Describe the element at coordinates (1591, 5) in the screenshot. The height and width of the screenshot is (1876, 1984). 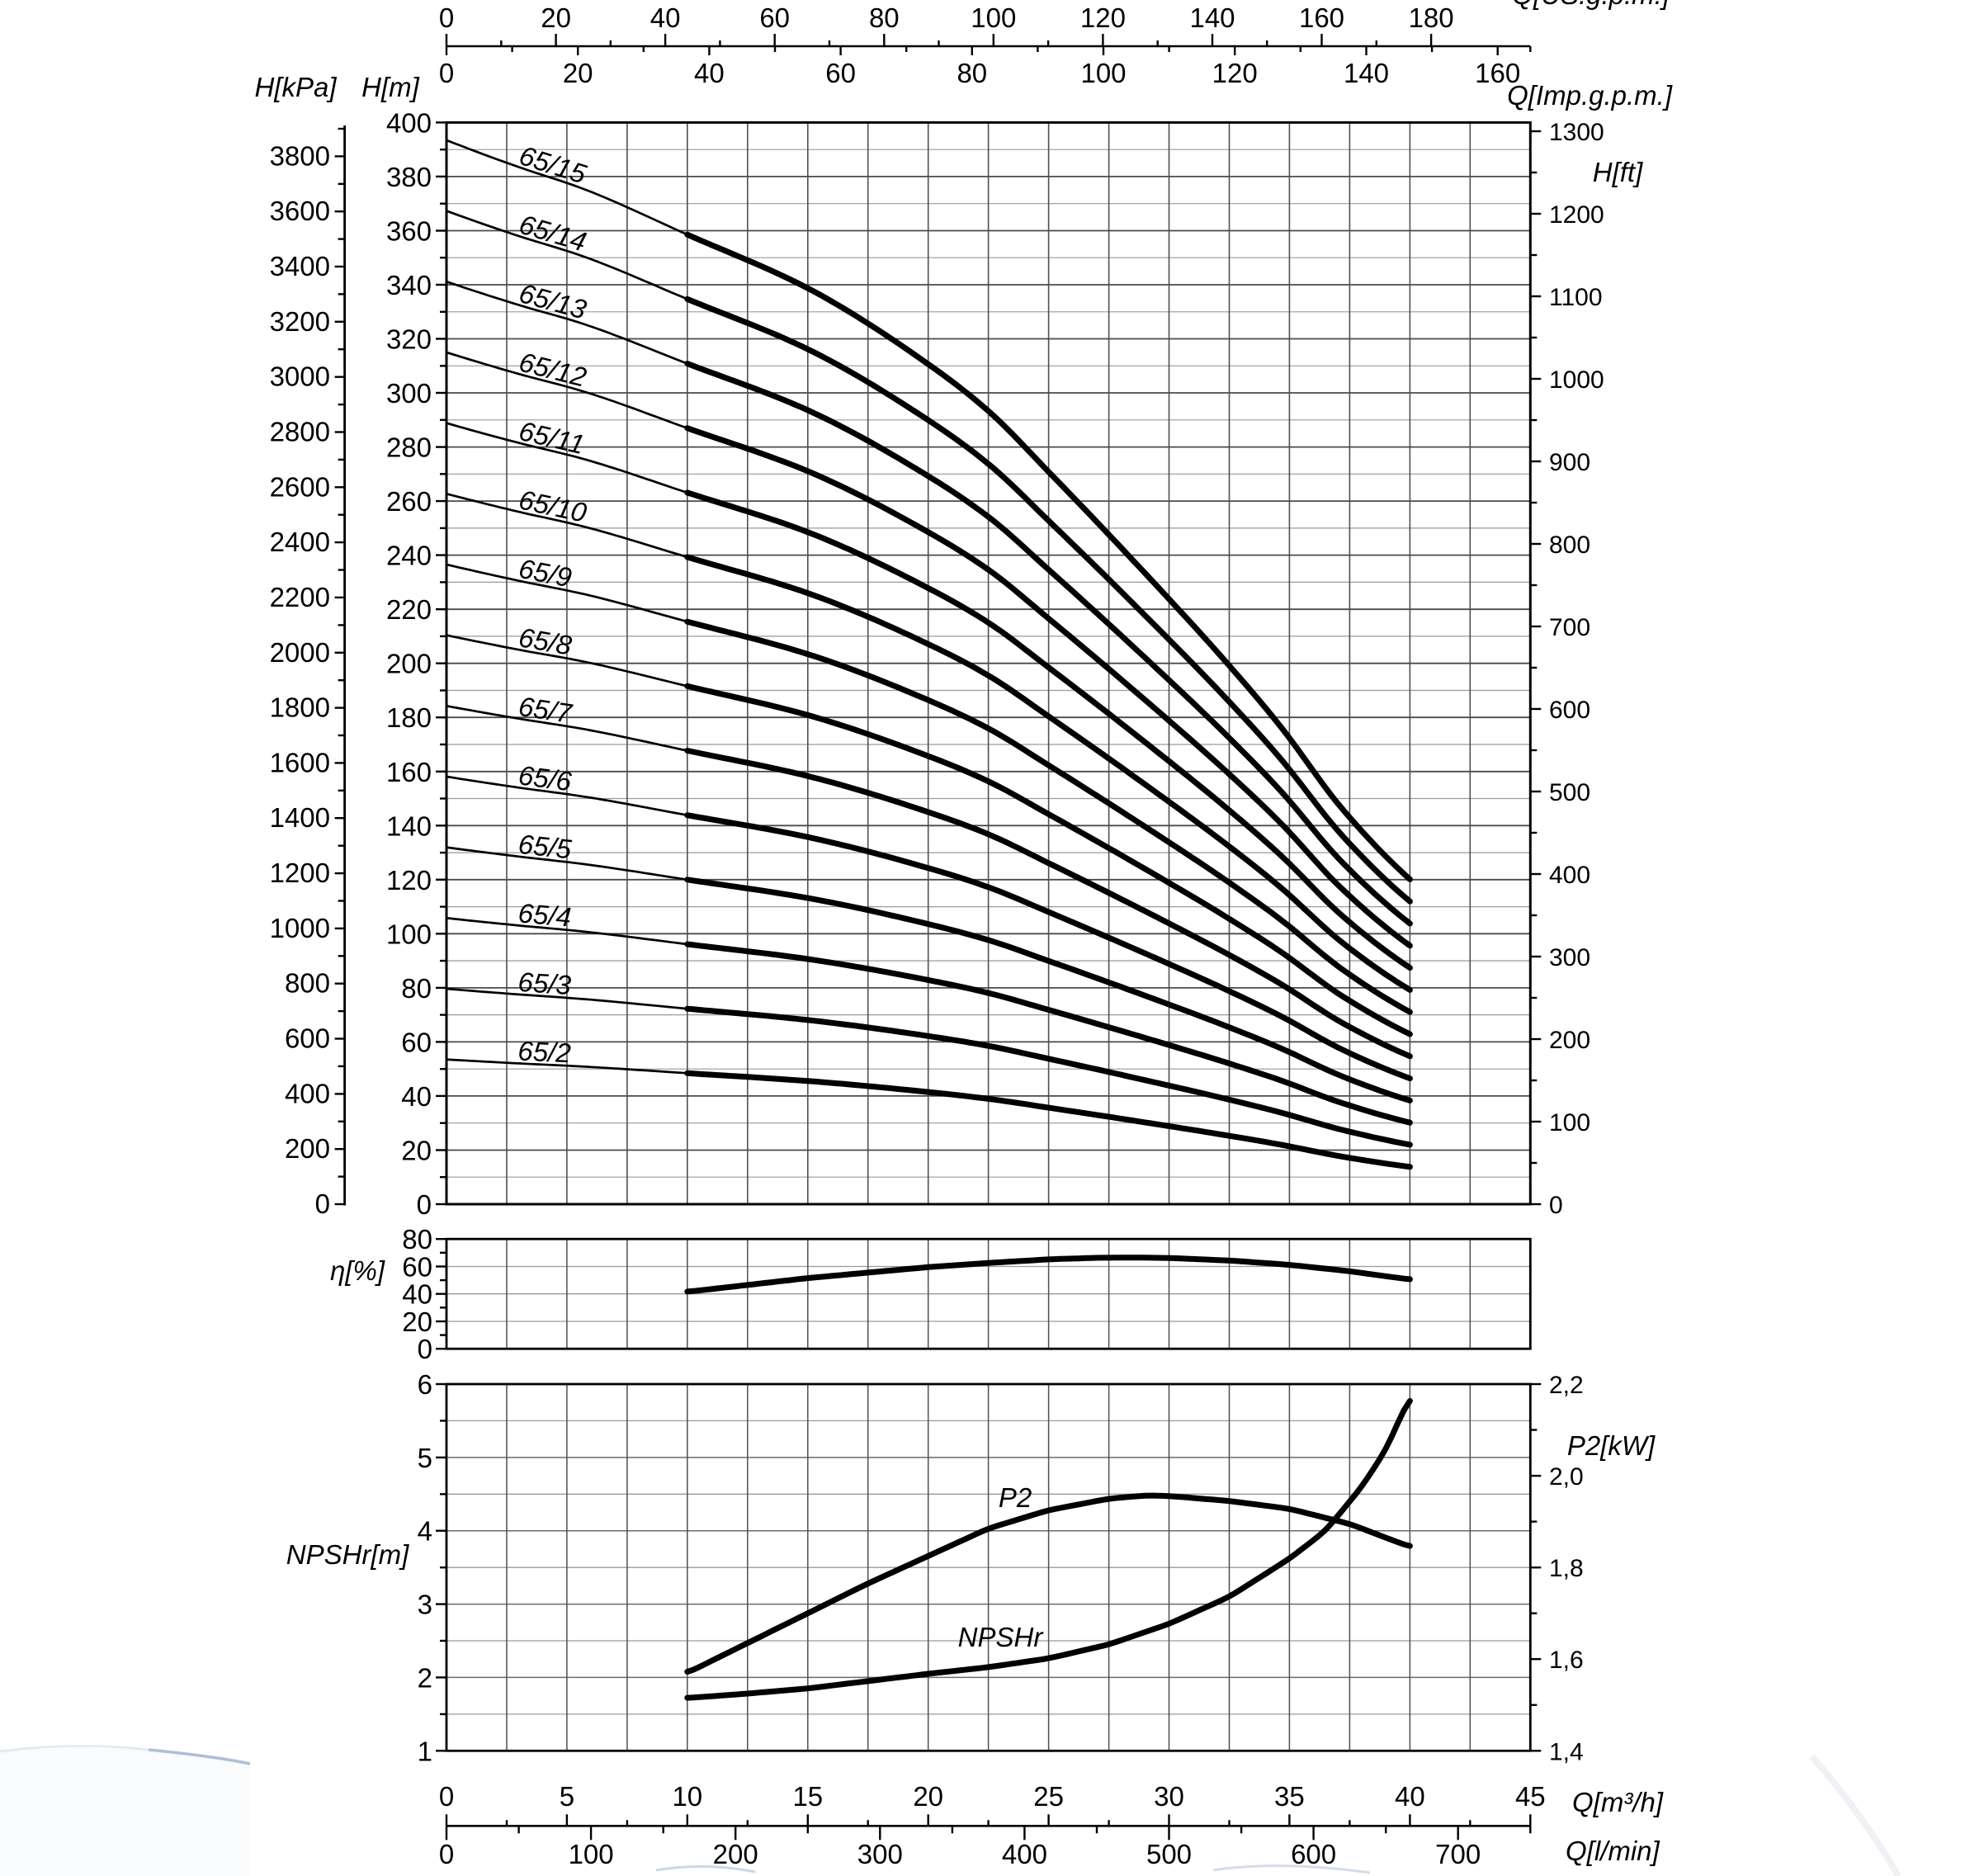
I see `svg-text: Q[US.g.p.m.]` at that location.